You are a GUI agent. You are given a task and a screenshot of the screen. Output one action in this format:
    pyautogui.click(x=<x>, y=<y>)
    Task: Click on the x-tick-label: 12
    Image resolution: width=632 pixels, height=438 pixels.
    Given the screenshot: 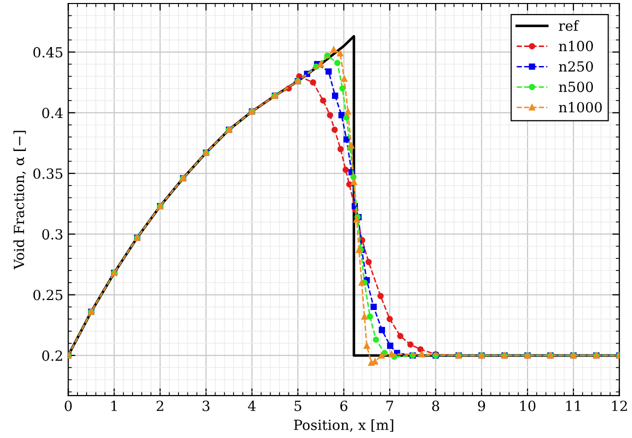 What is the action you would take?
    pyautogui.click(x=619, y=405)
    